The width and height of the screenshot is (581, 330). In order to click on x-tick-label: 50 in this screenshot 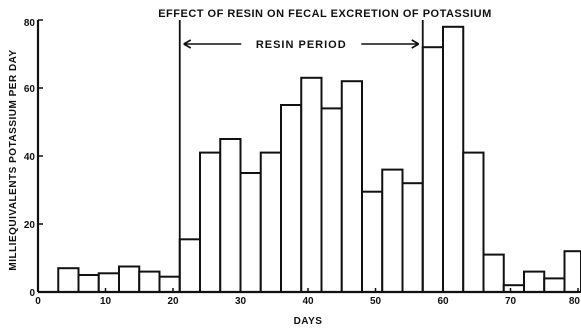, I will do `click(376, 301)`.